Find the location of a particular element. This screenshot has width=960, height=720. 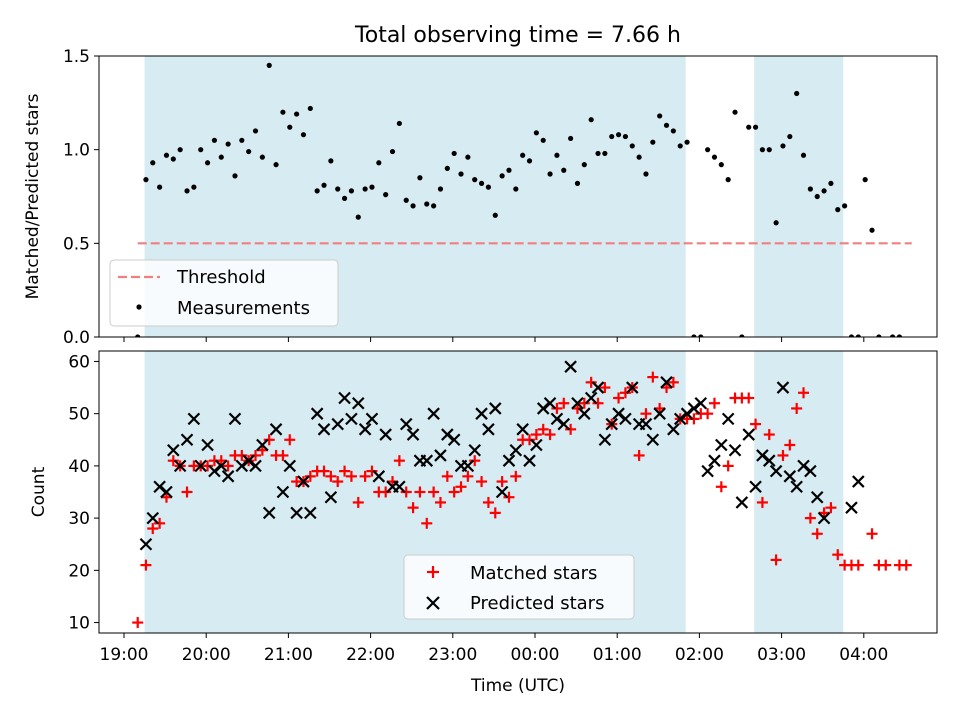

bottom-xtick-label: 23:00 is located at coordinates (452, 655).